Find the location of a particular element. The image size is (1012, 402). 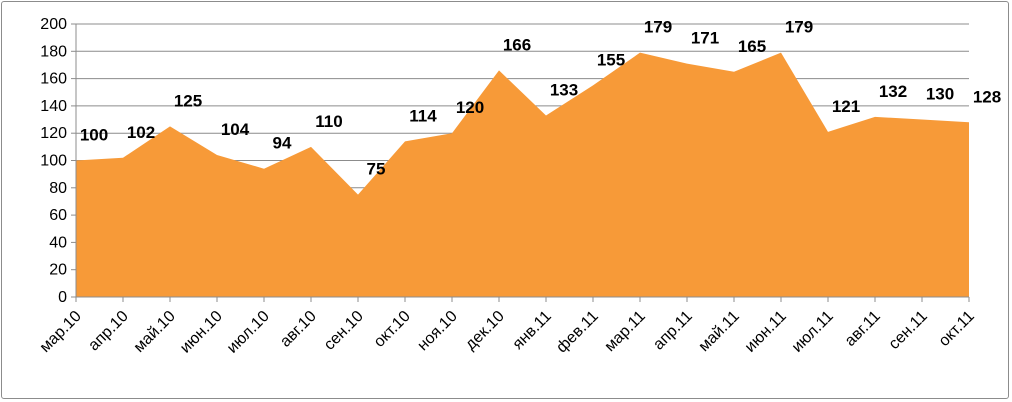

data-label: 102 is located at coordinates (141, 132).